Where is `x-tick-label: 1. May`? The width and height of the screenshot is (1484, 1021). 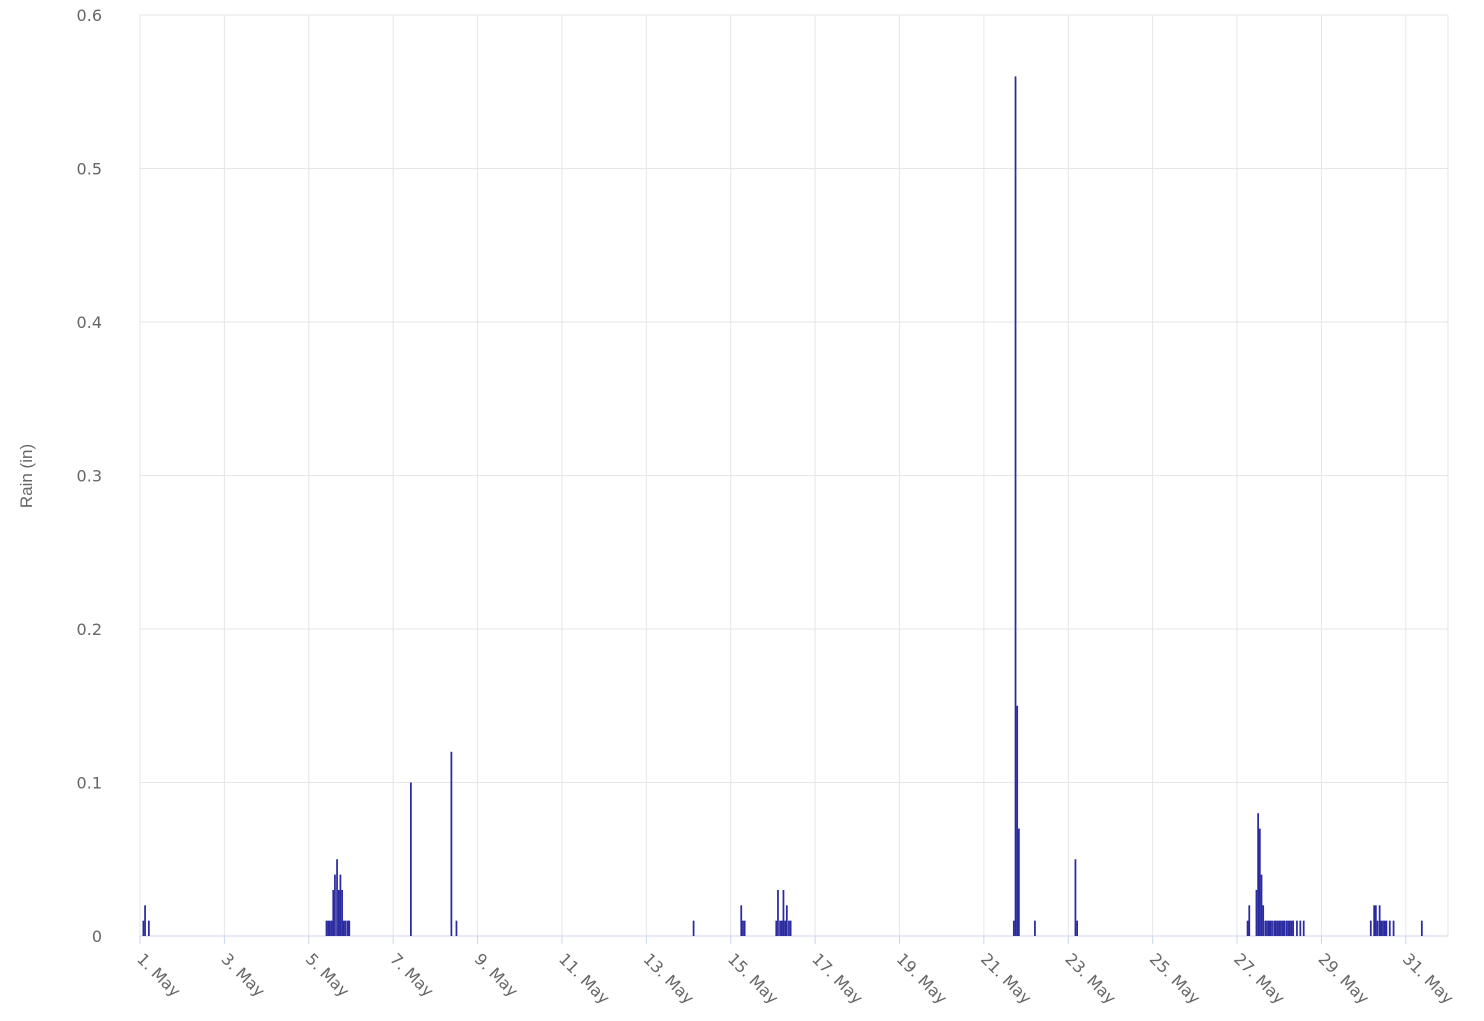 x-tick-label: 1. May is located at coordinates (158, 974).